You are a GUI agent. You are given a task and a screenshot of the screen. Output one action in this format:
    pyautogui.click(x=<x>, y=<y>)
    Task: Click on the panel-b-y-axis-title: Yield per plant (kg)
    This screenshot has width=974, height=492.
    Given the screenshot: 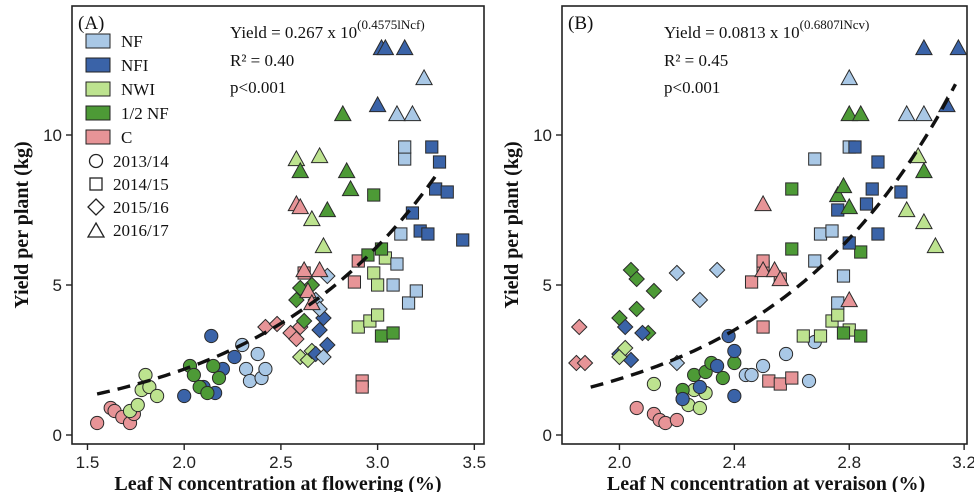 What is the action you would take?
    pyautogui.click(x=512, y=224)
    